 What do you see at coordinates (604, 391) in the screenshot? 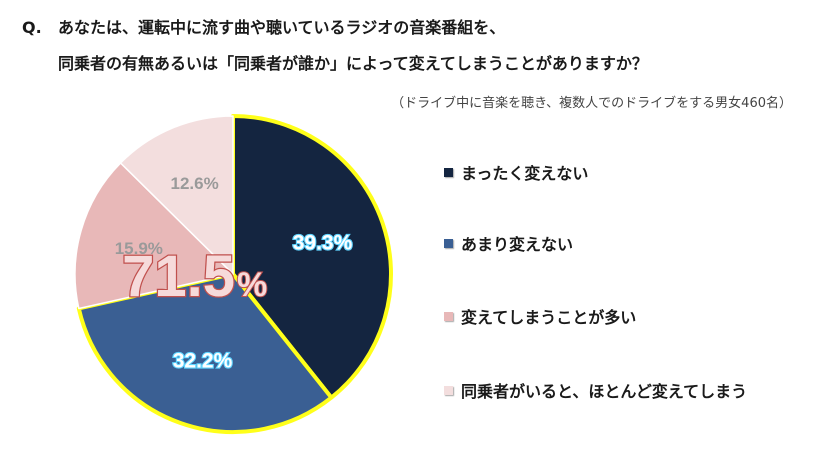
I see `legend-label: 同乗者がいると、ほとんど変えてしまう` at bounding box center [604, 391].